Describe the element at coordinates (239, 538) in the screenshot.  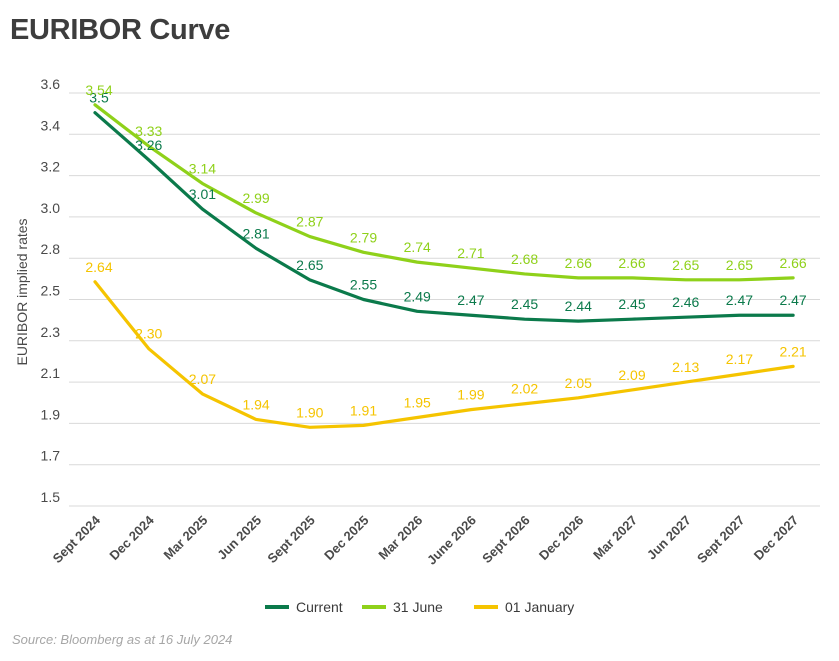
I see `x-tick-label: Jun 2025` at that location.